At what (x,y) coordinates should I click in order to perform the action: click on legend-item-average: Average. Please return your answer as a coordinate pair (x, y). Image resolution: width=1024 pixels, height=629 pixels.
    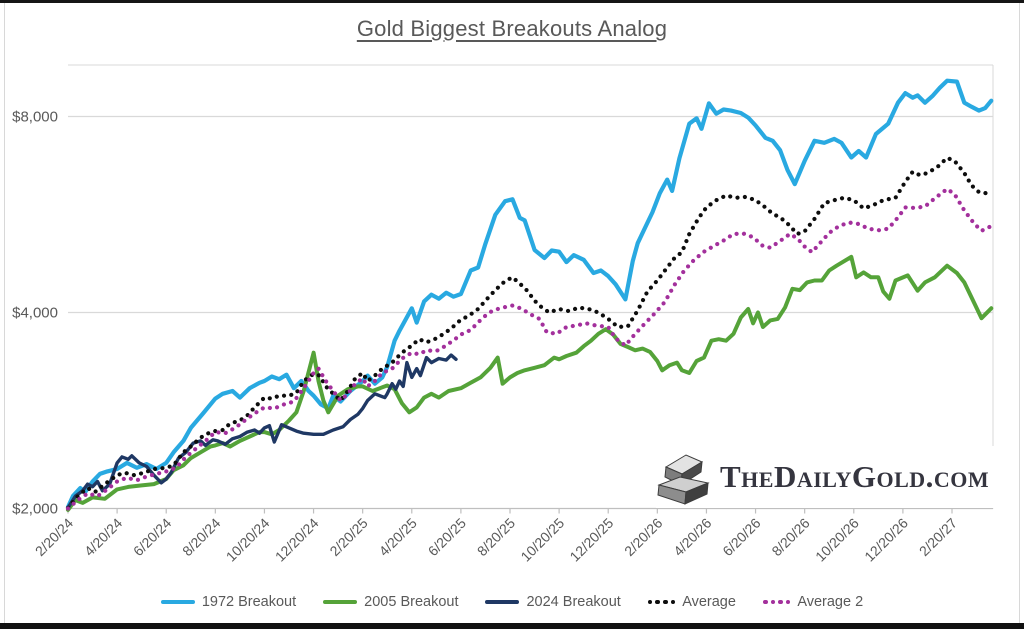
    Looking at the image, I should click on (691, 602).